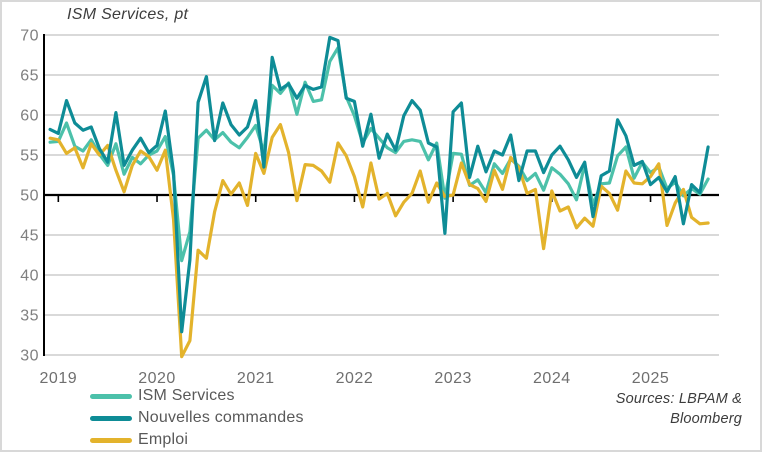 This screenshot has width=762, height=452. I want to click on legend-swatch-emploi, so click(111, 440).